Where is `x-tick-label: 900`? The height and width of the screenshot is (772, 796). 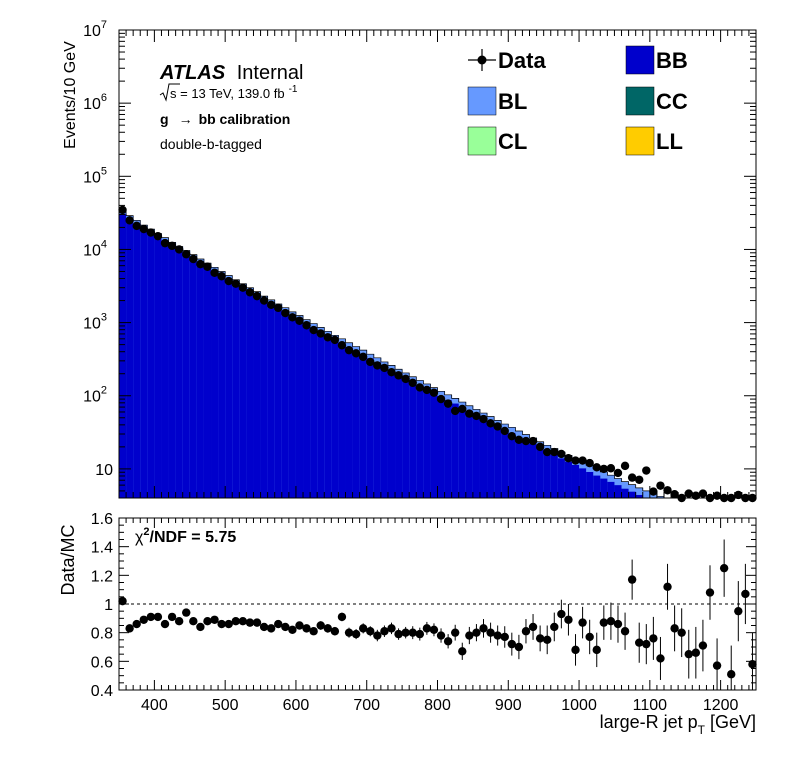 x-tick-label: 900 is located at coordinates (508, 705).